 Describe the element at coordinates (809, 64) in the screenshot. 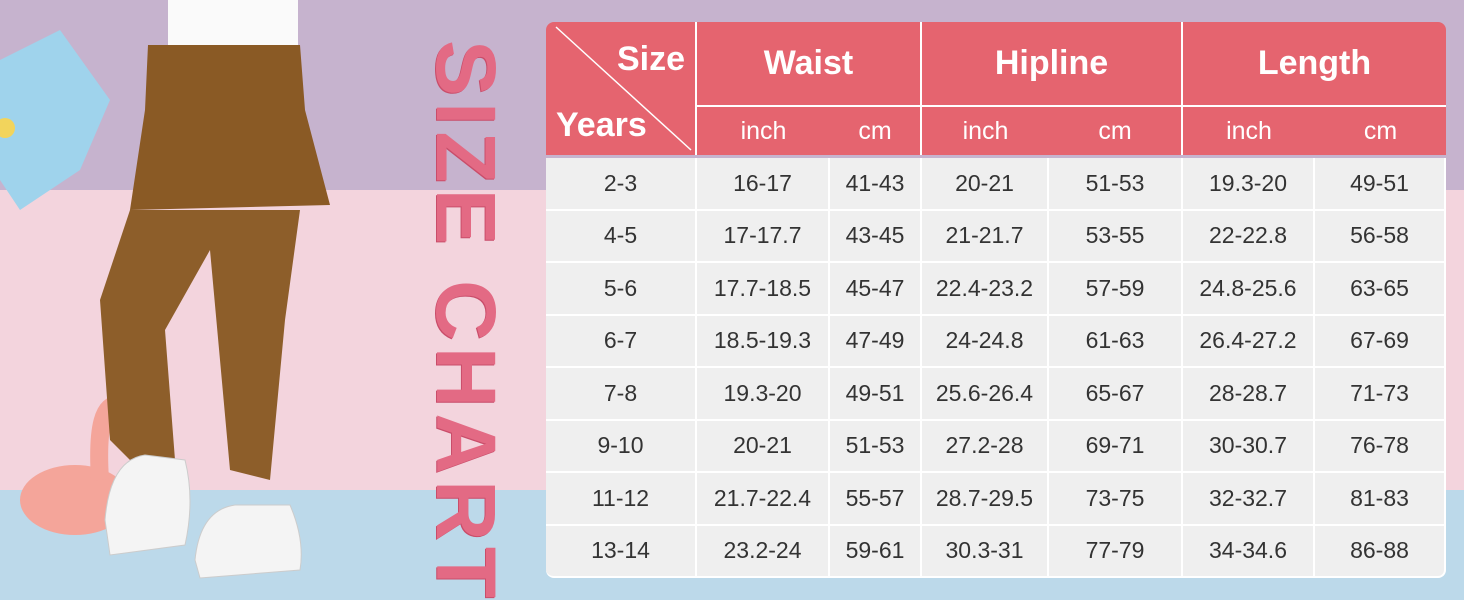

I see `group-header: Waist` at that location.